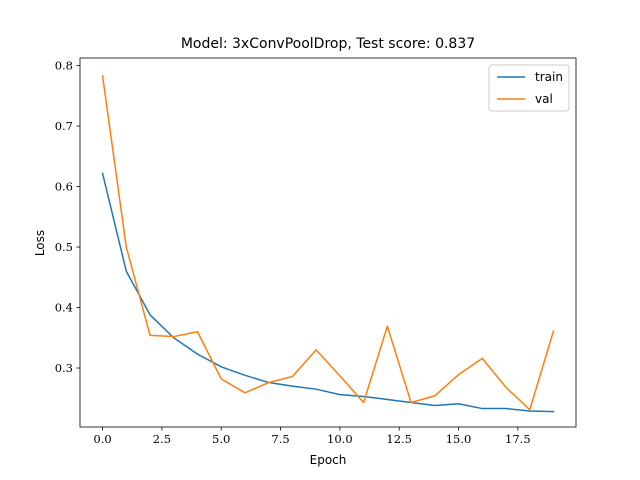 The width and height of the screenshot is (640, 480). Describe the element at coordinates (67, 217) in the screenshot. I see `y-axis: 0.3 0.4 0.5 0.6 0.7 0.8` at that location.